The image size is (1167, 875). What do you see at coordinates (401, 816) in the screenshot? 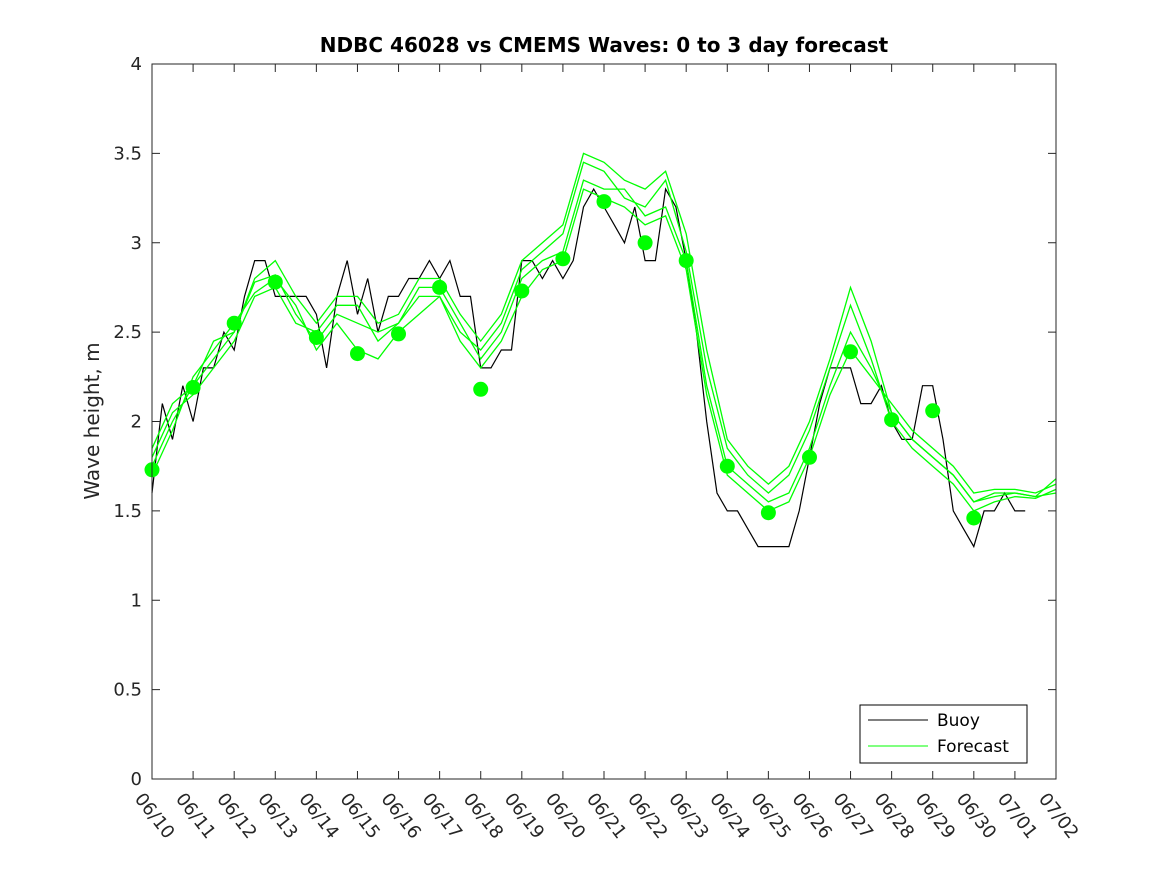
I see `x-tick-label: 06/16` at bounding box center [401, 816].